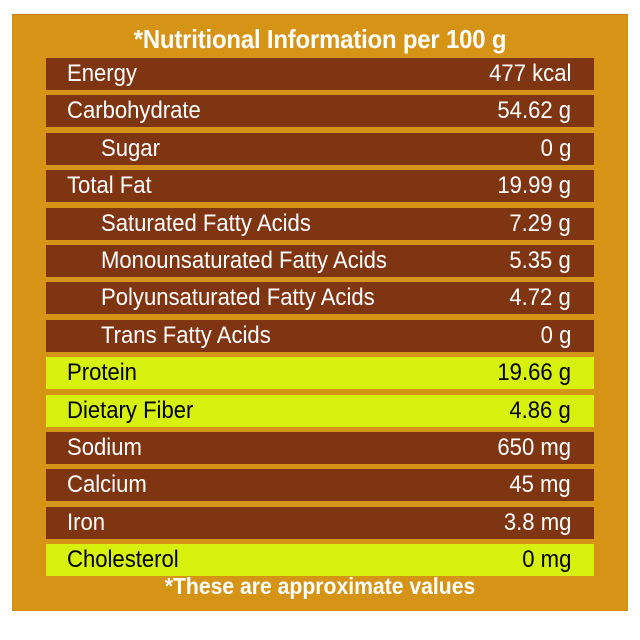 The height and width of the screenshot is (640, 640). What do you see at coordinates (534, 447) in the screenshot?
I see `nutrient-value: 650 mg` at bounding box center [534, 447].